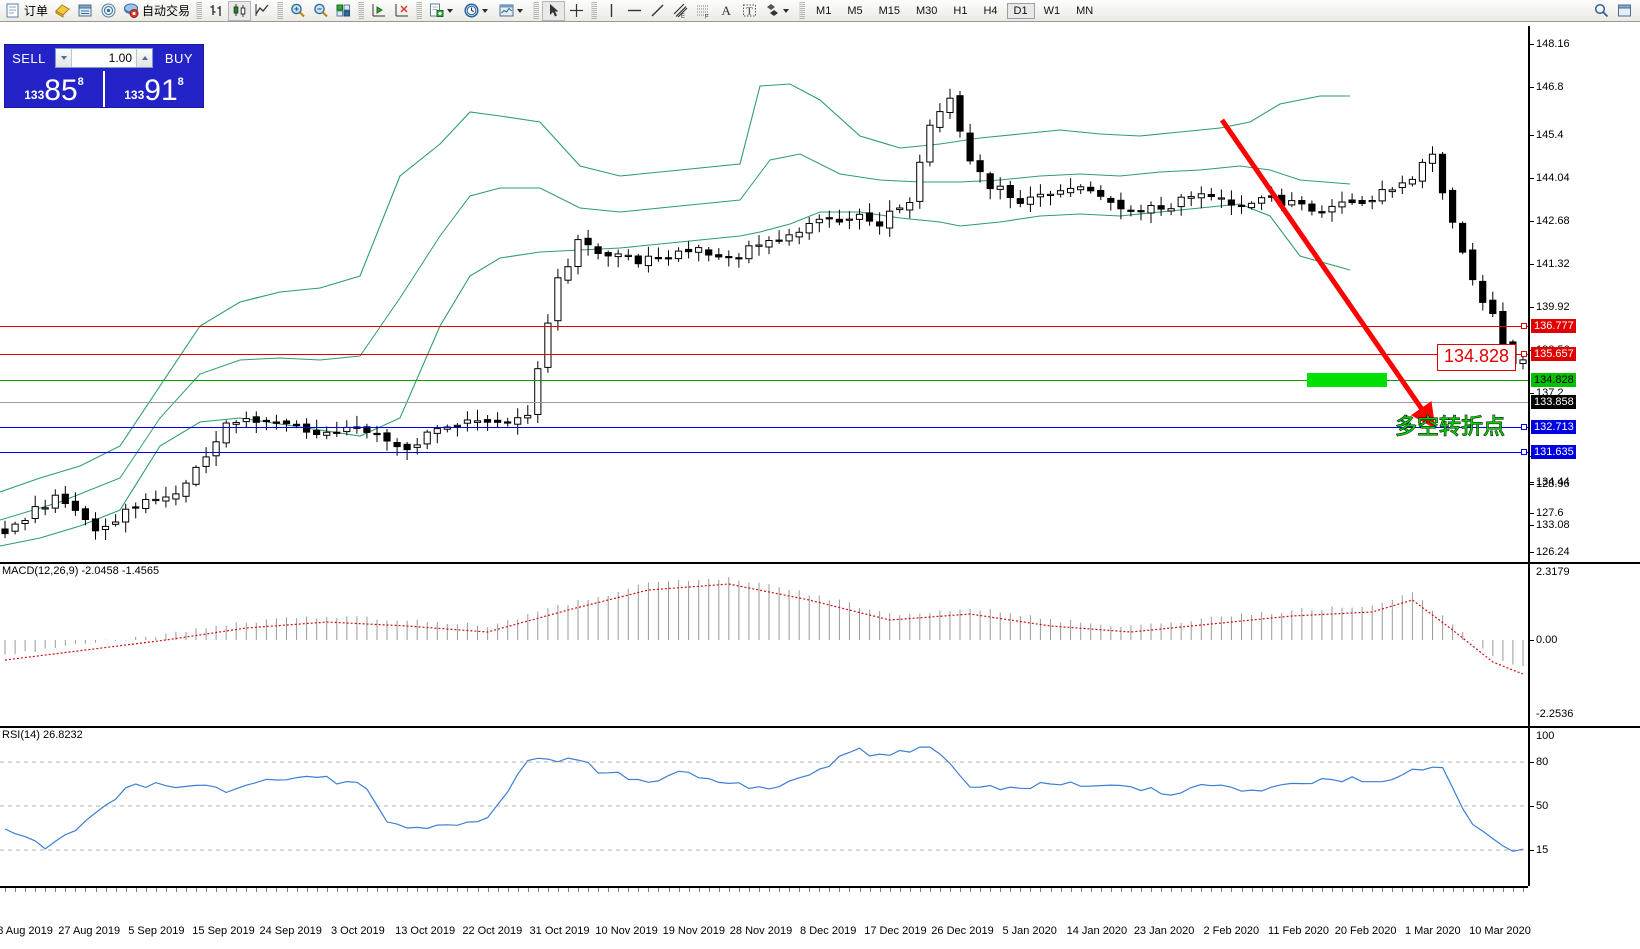 The height and width of the screenshot is (949, 1640). I want to click on equidistant-channel-tool: E, so click(680, 11).